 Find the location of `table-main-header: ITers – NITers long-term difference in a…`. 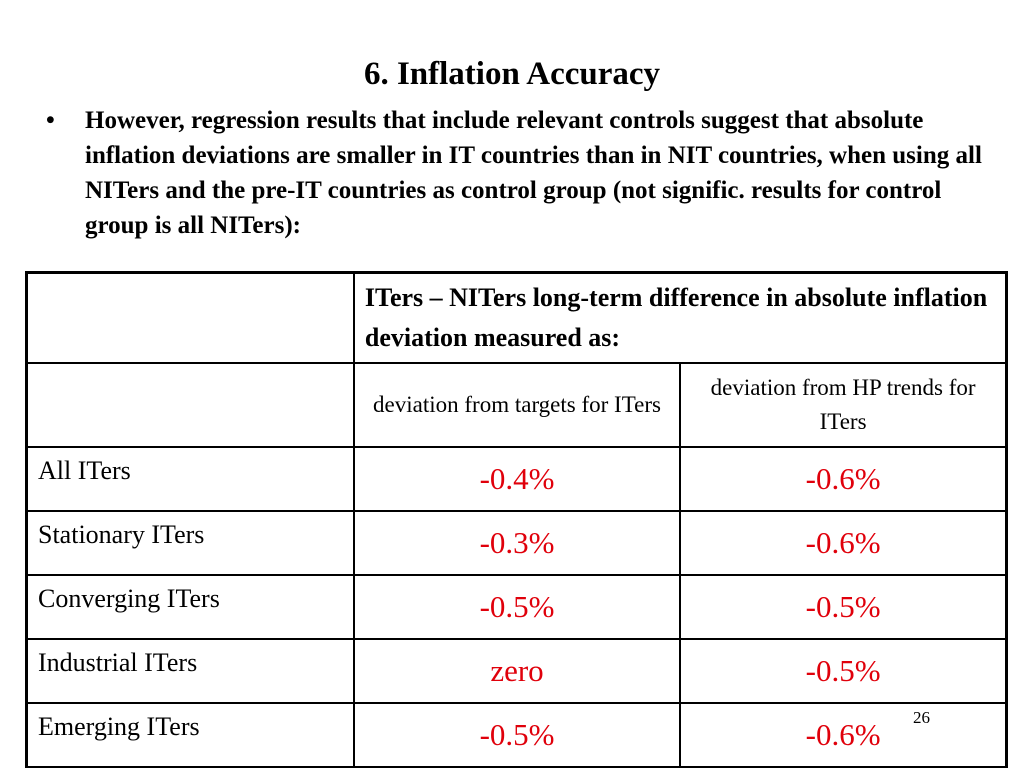

table-main-header: ITers – NITers long-term difference in a… is located at coordinates (680, 317).